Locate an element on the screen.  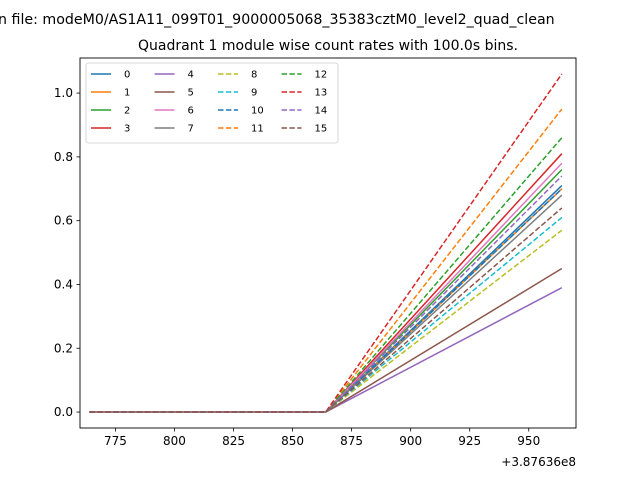
legend-label-15: 15 is located at coordinates (321, 129).